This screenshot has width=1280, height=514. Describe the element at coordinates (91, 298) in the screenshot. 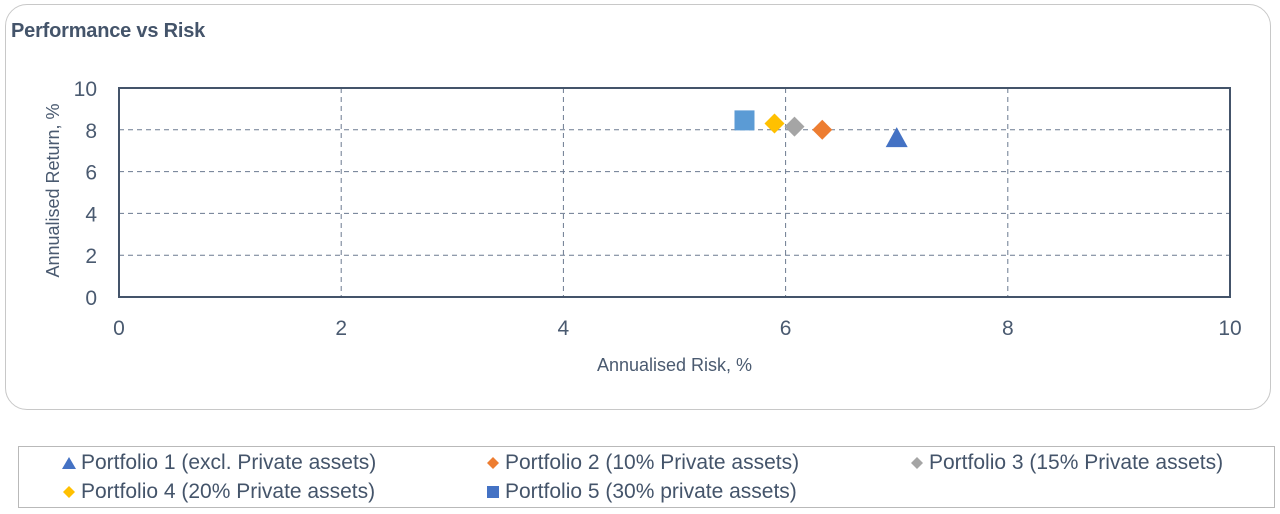

I see `y-tick-label: 0` at that location.